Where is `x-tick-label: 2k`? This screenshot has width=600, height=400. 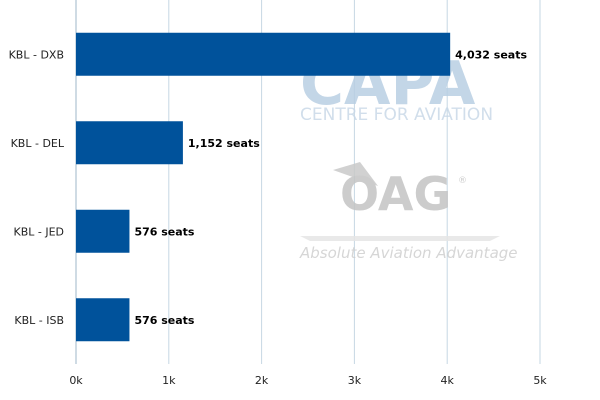
x-tick-label: 2k is located at coordinates (262, 380).